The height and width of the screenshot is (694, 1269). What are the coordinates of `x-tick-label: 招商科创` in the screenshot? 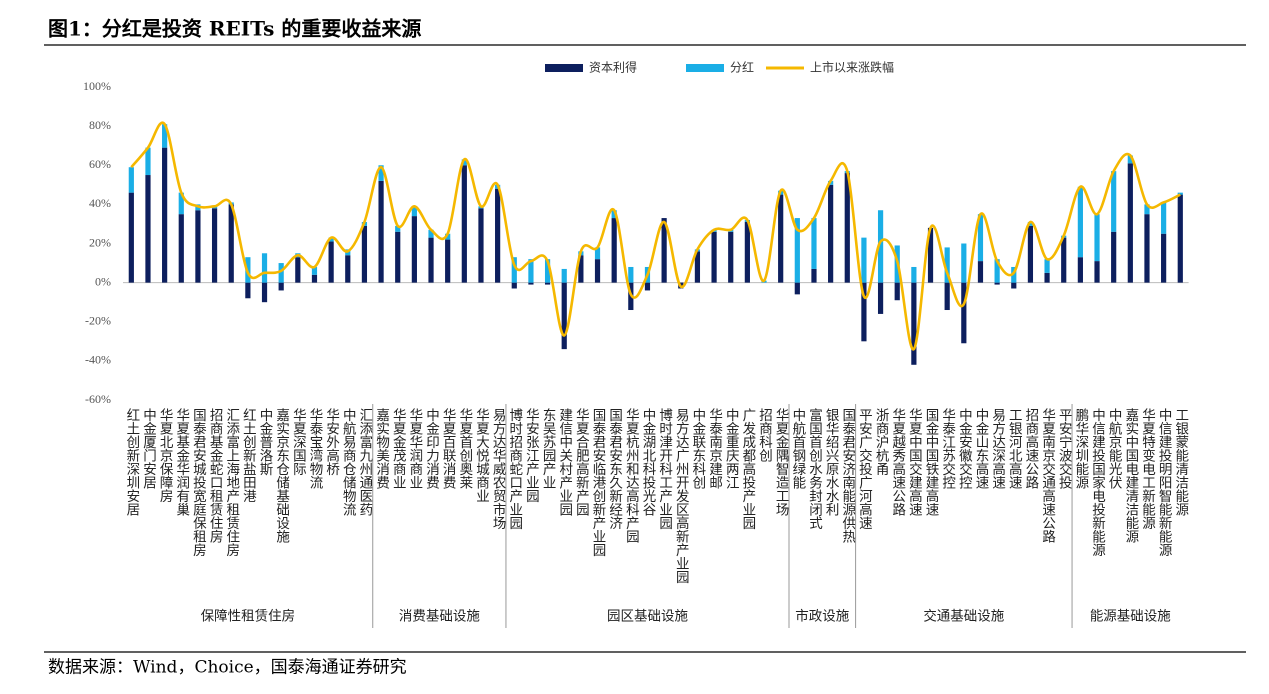 It's located at (764, 435).